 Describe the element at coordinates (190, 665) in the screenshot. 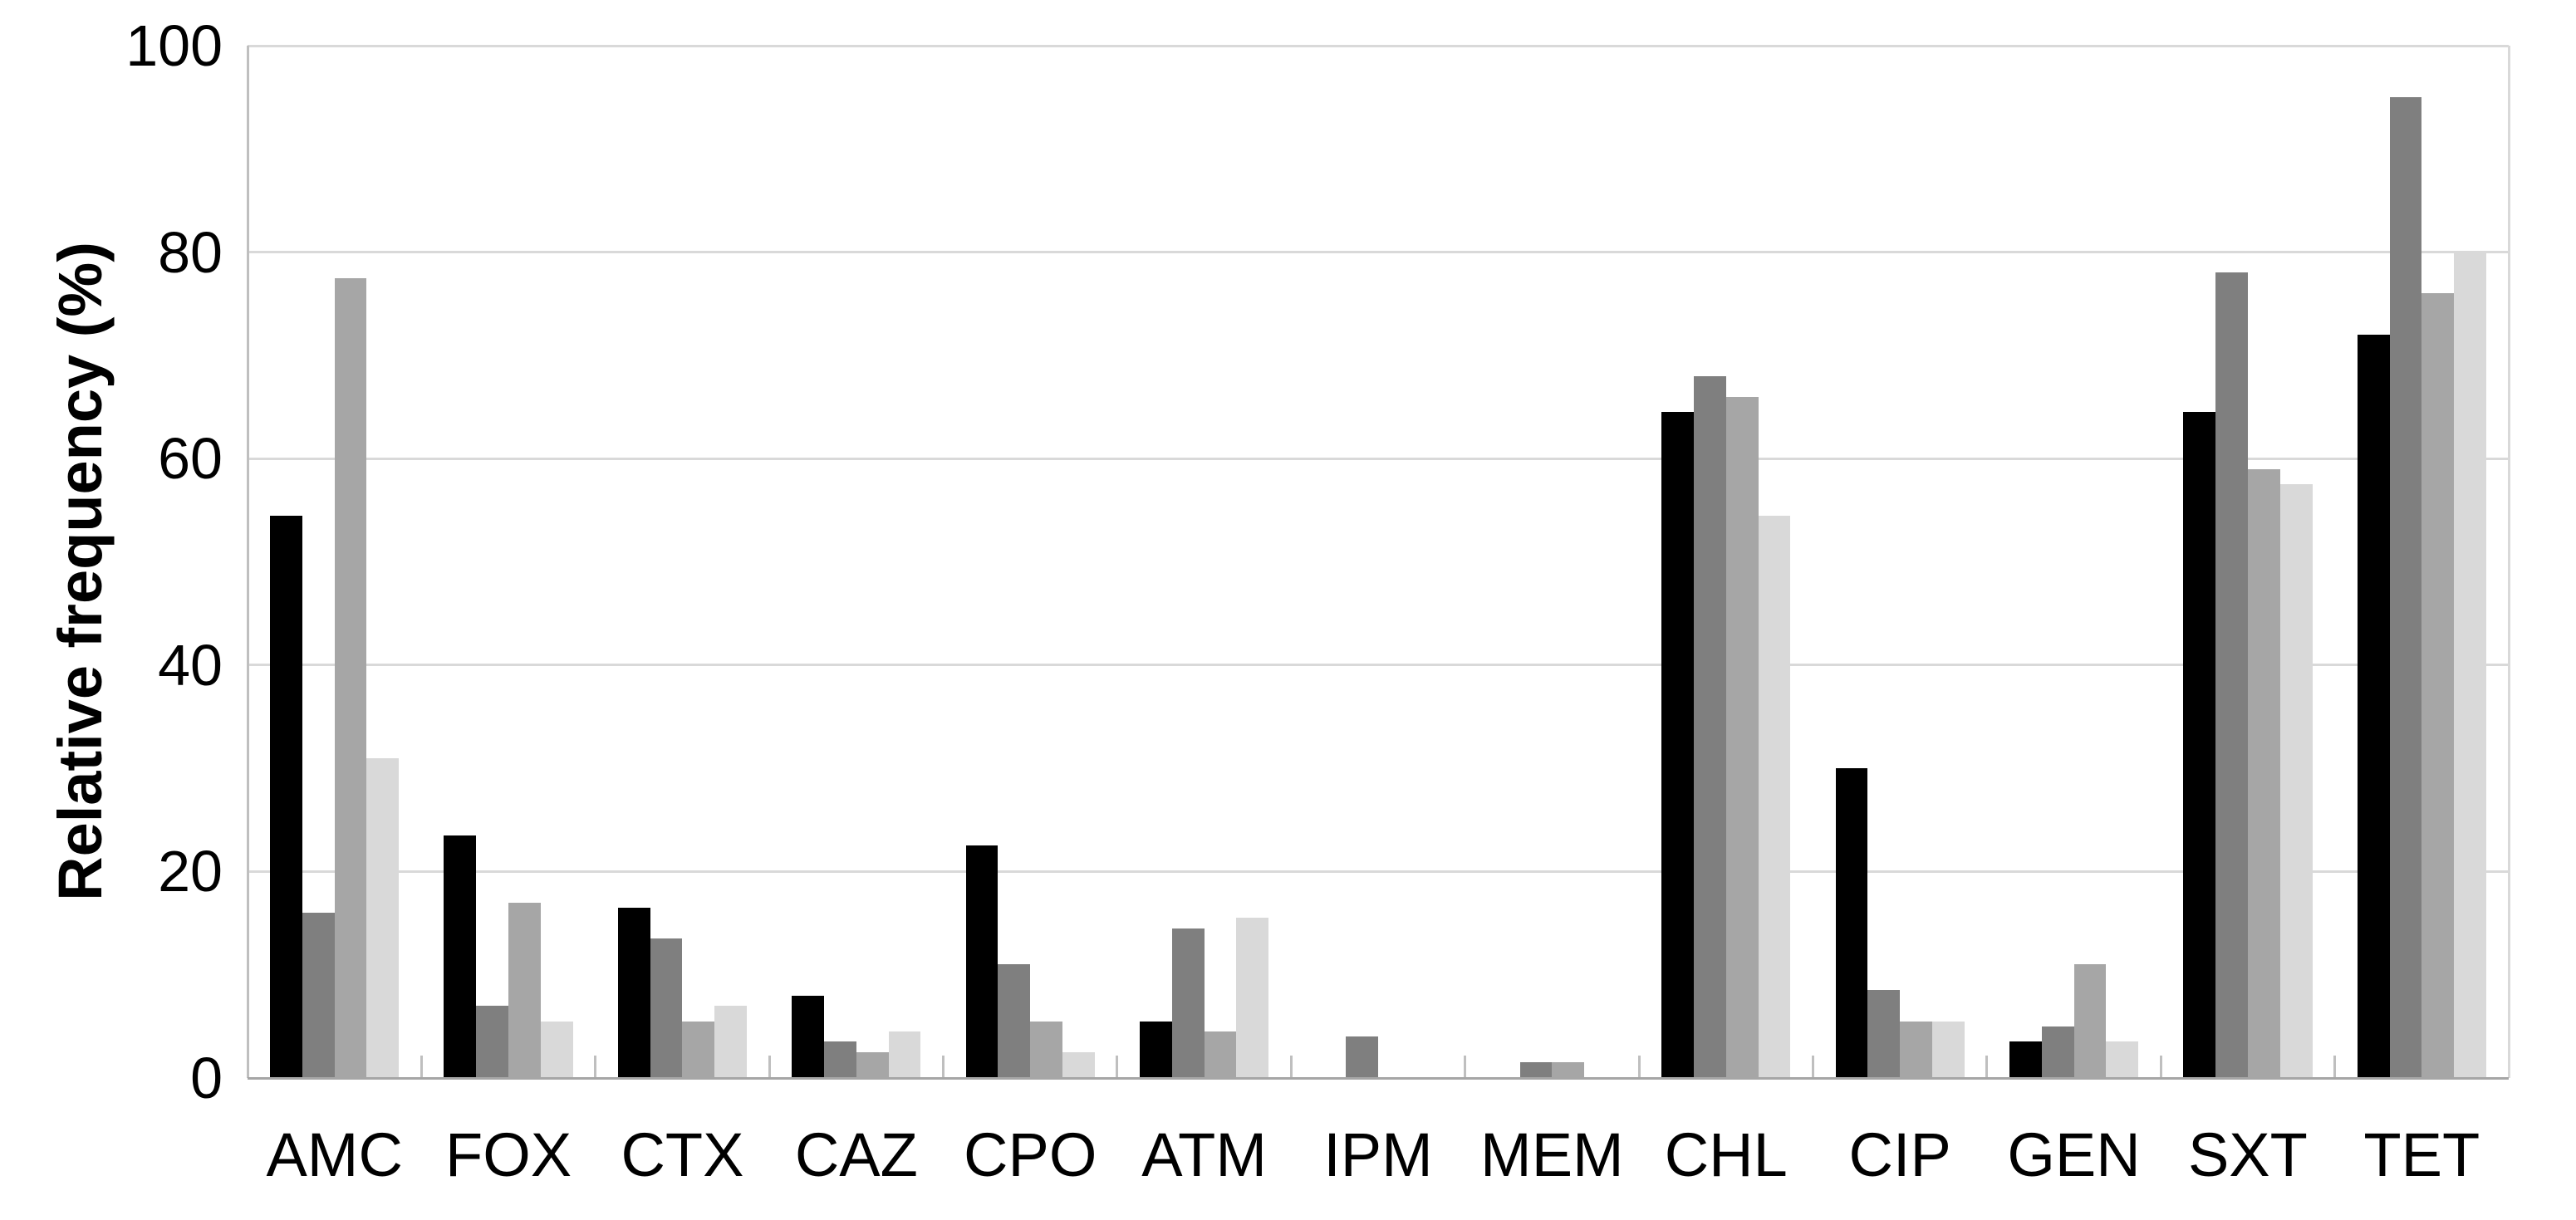

I see `y-axis-tick-label: 40` at that location.